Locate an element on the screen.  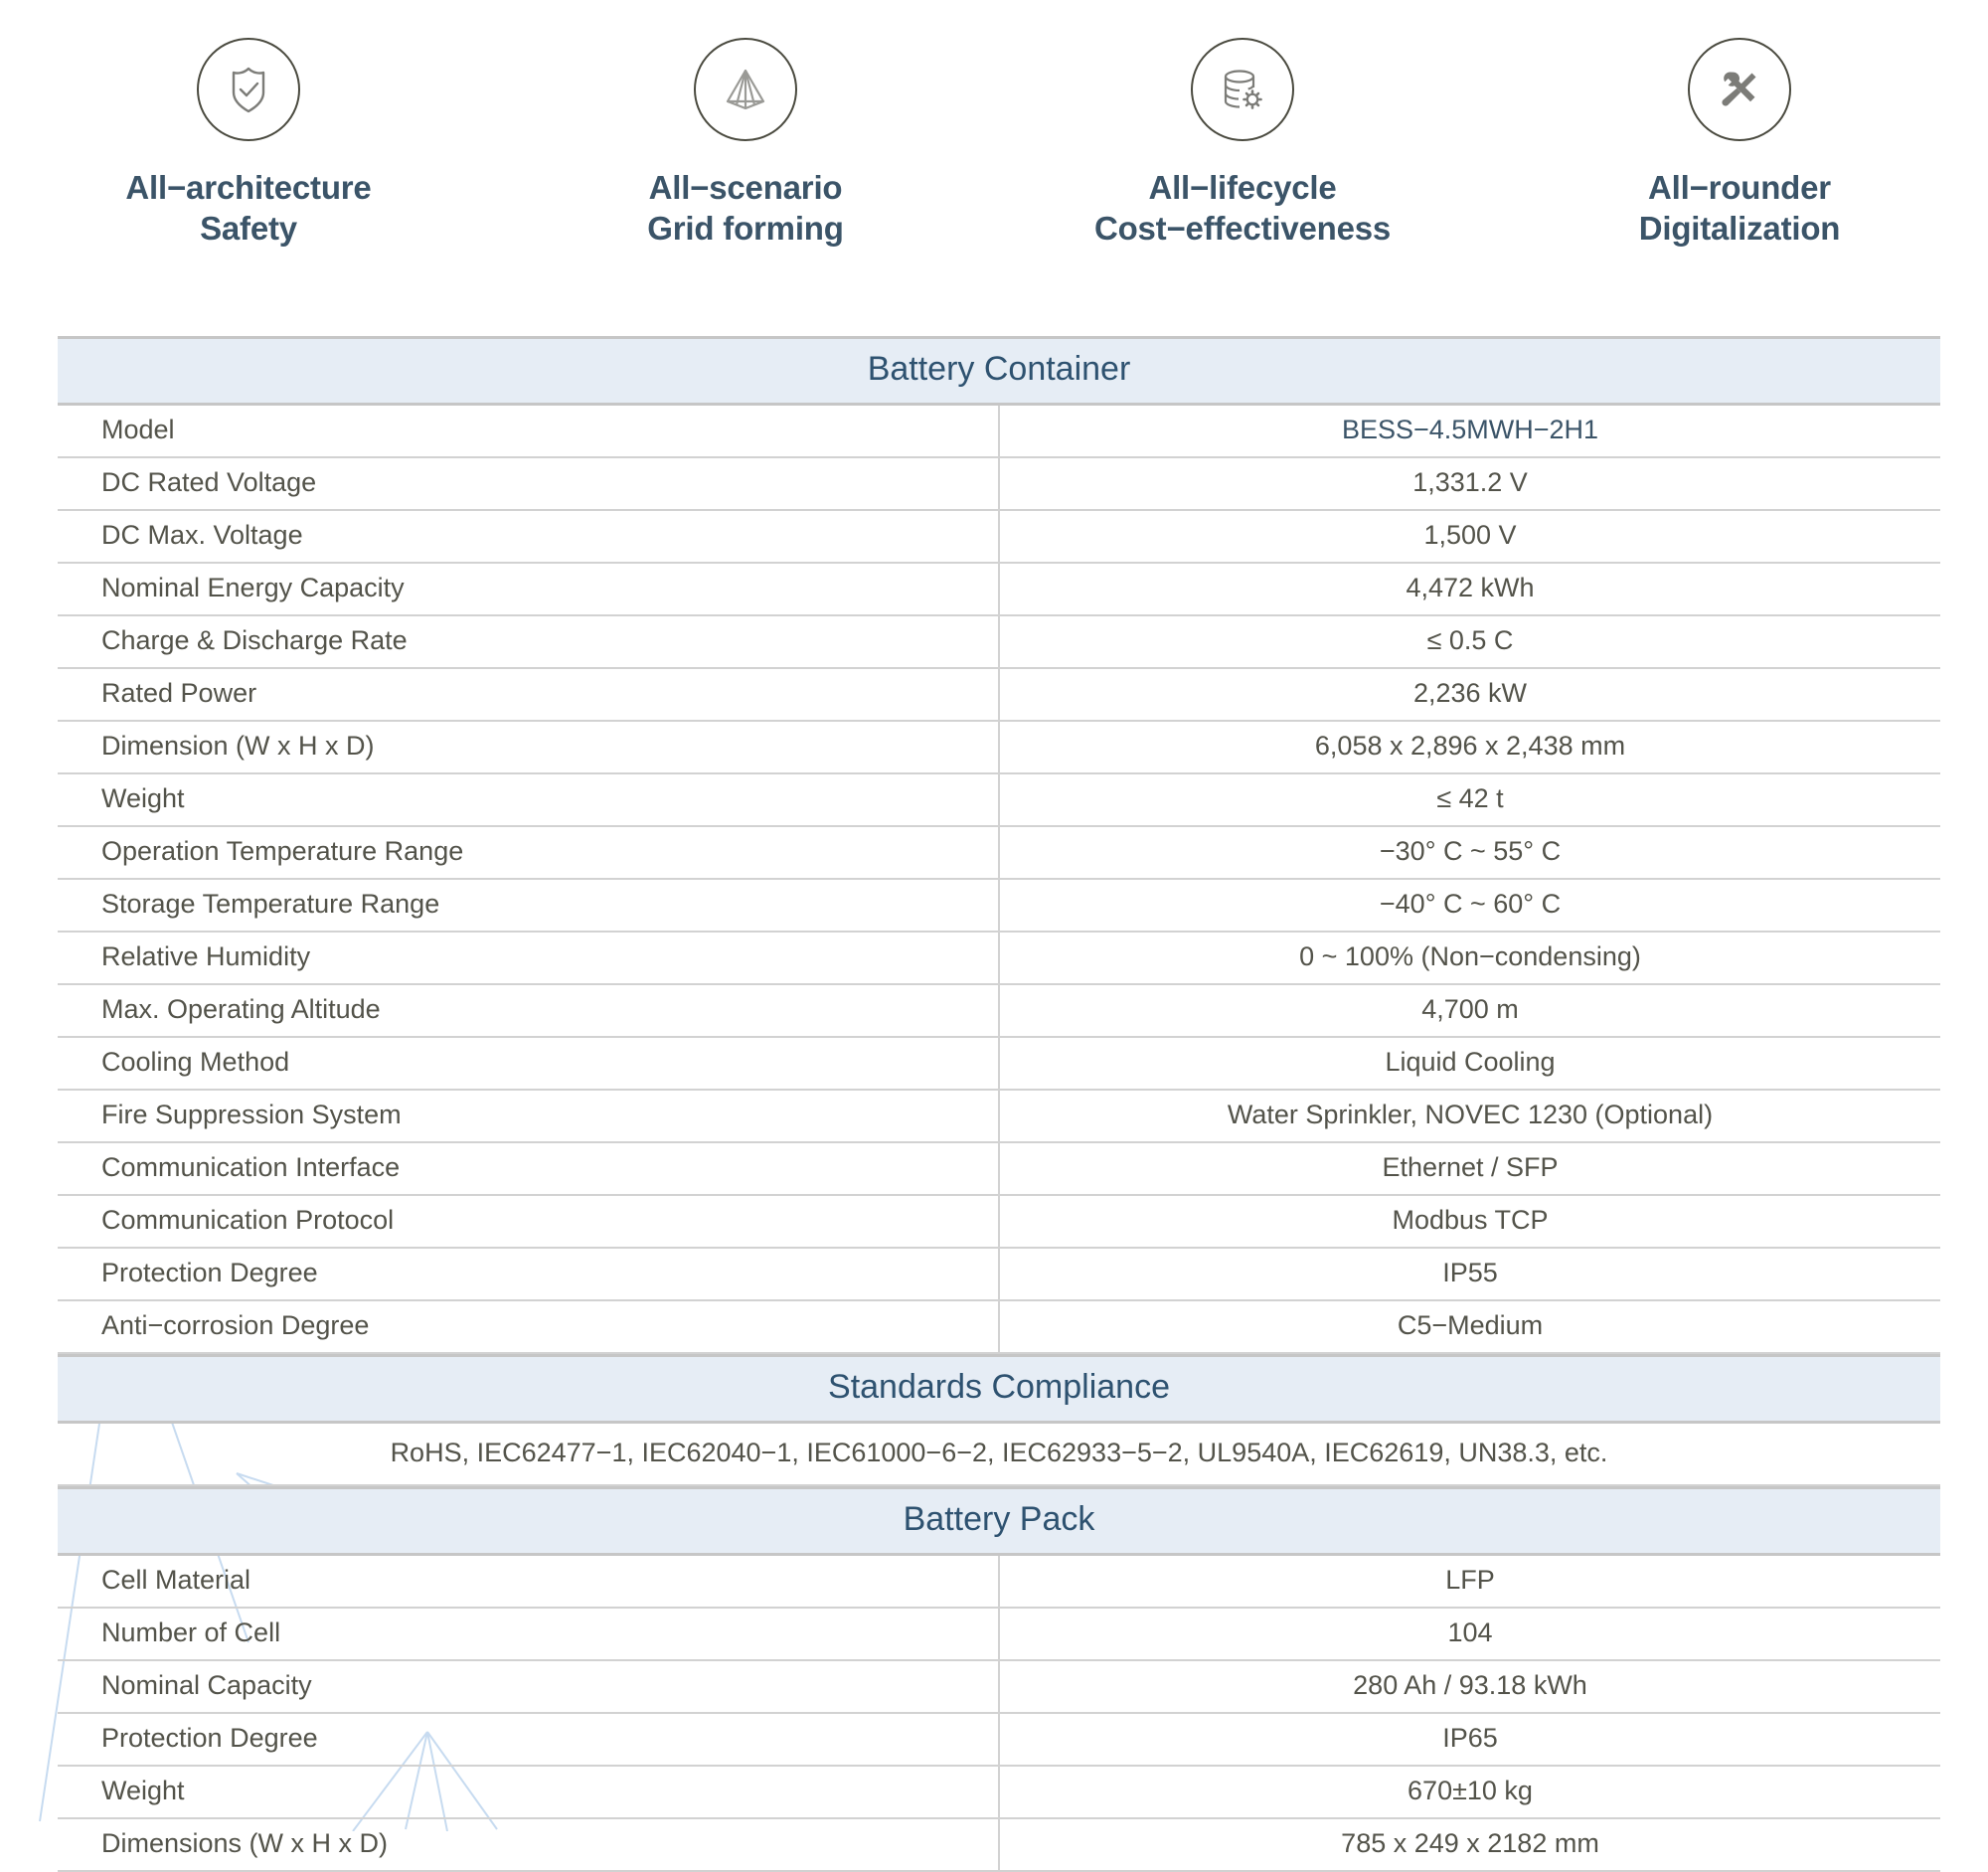
spec-row-value: Liquid Cooling is located at coordinates (1470, 1062).